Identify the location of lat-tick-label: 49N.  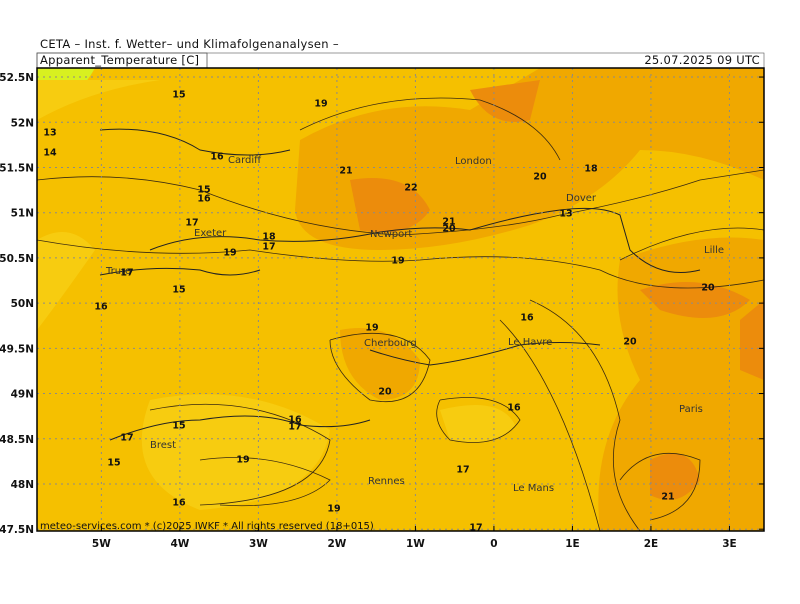
(22, 395).